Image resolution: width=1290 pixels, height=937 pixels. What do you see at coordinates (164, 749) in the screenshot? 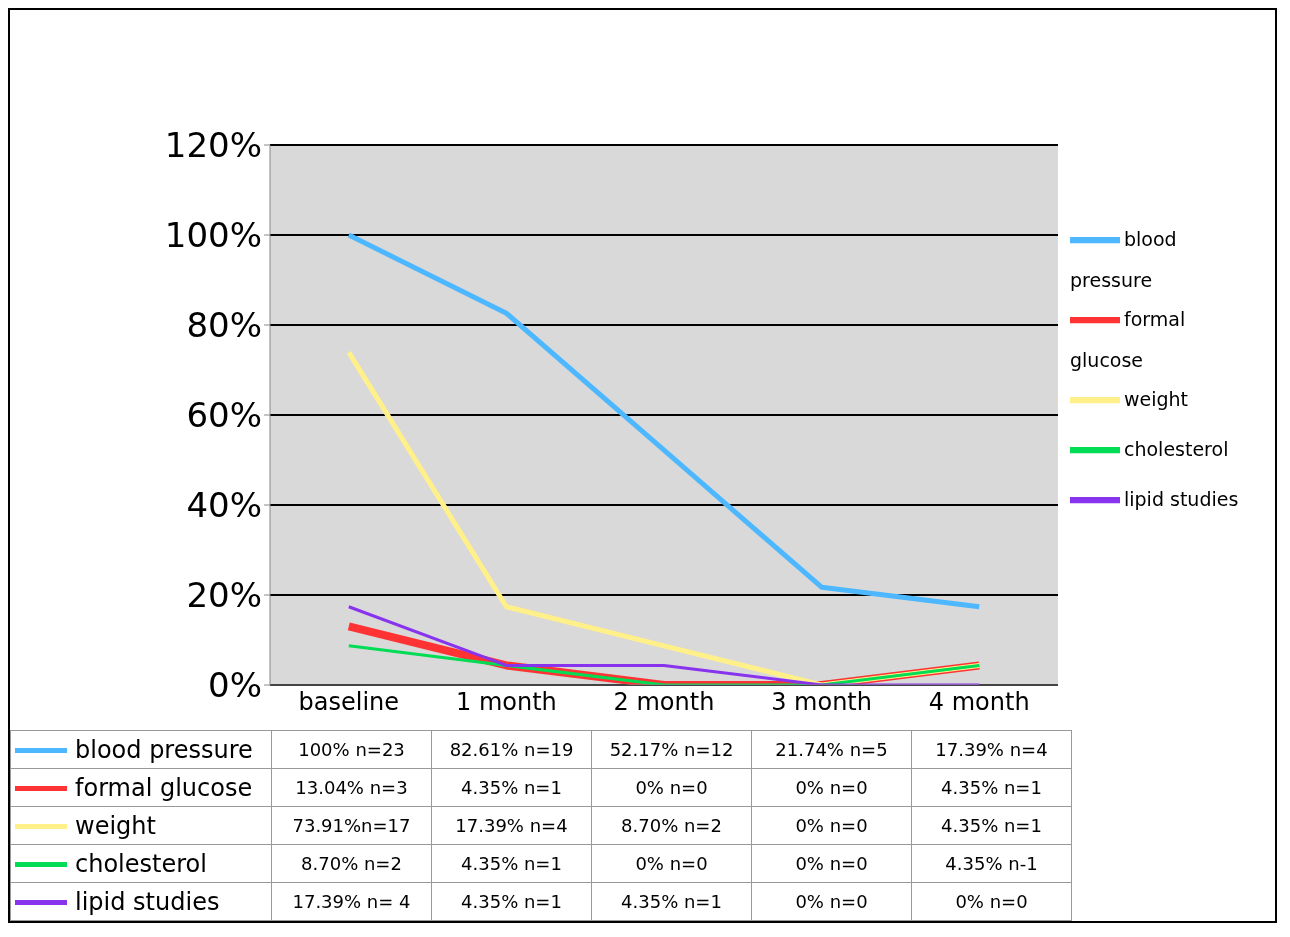
I see `text: blood pressure` at bounding box center [164, 749].